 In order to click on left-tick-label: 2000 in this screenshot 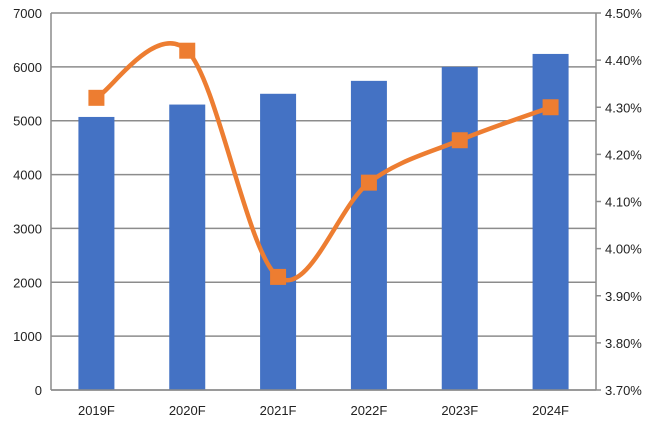, I will do `click(27, 282)`.